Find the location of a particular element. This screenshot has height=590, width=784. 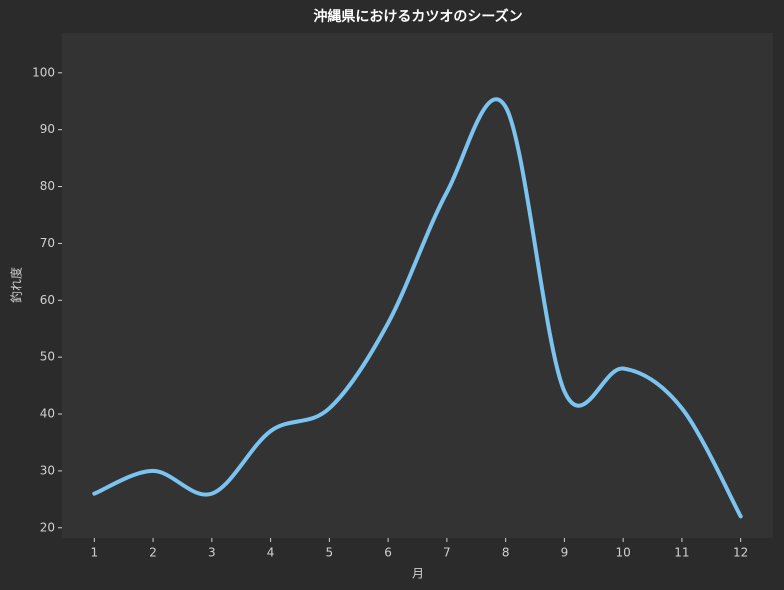

x-tick-label: 10 is located at coordinates (623, 553).